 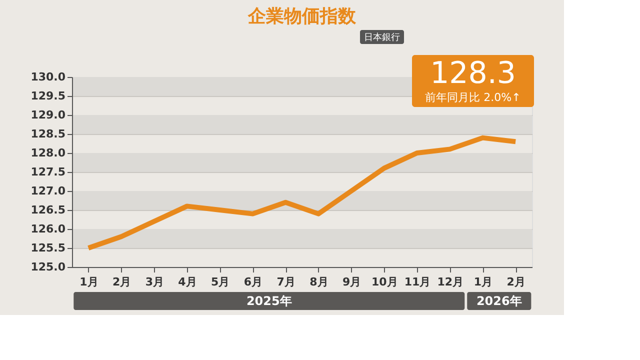 What do you see at coordinates (48, 172) in the screenshot?
I see `y-tick-label: 127.5` at bounding box center [48, 172].